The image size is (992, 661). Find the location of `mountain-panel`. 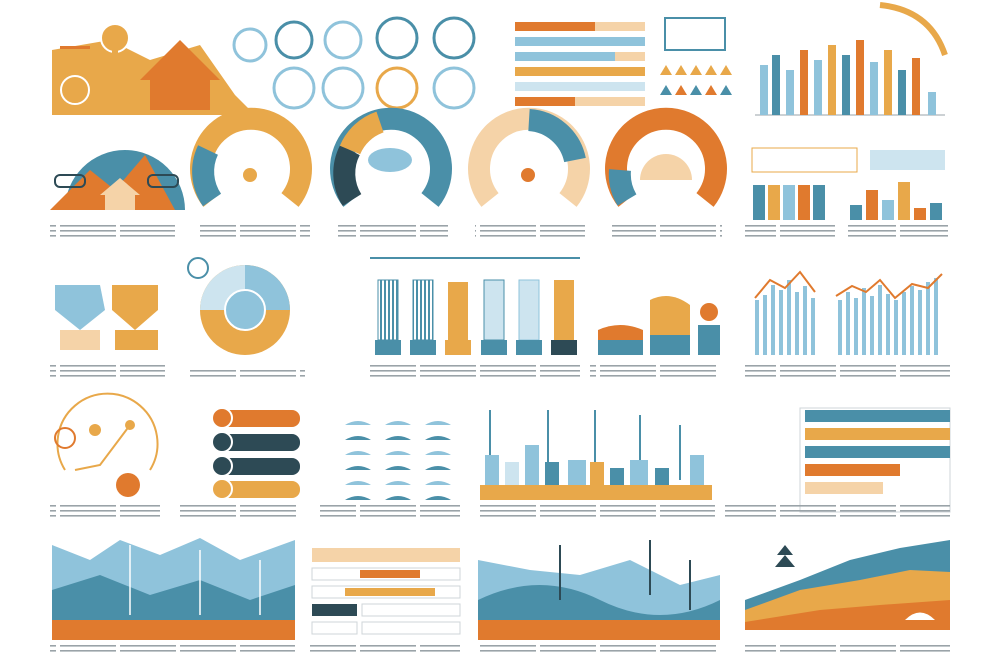

mountain-panel is located at coordinates (117, 180).